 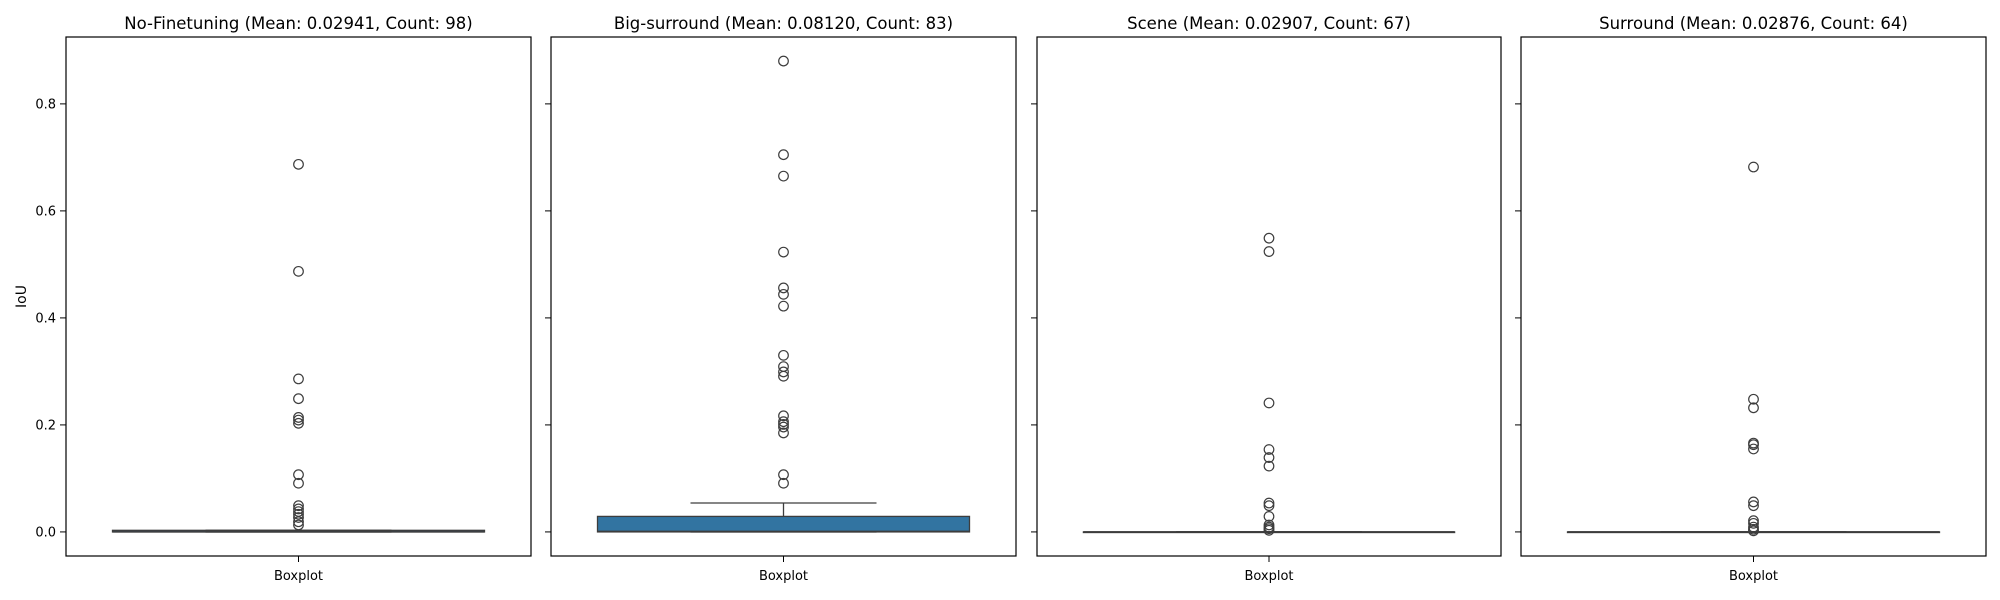 I want to click on subplot-title: Surround (Mean: 0.02876, Count: 64), so click(x=1753, y=23).